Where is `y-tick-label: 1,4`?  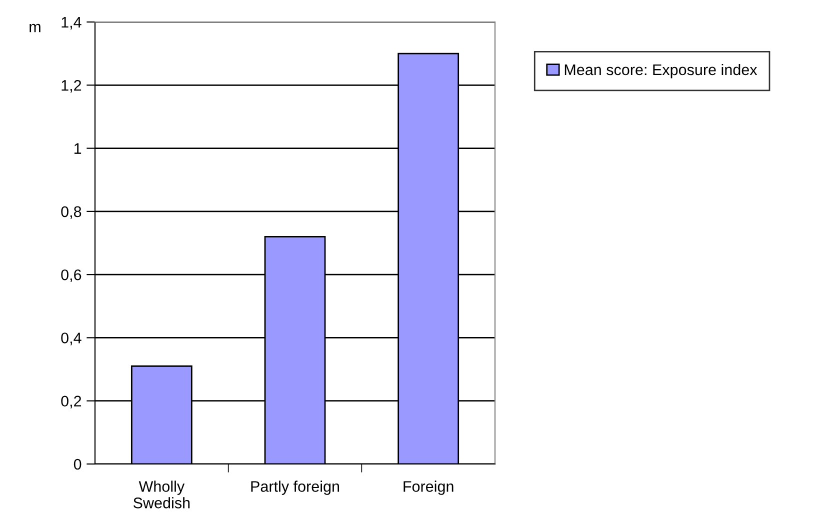 y-tick-label: 1,4 is located at coordinates (72, 23).